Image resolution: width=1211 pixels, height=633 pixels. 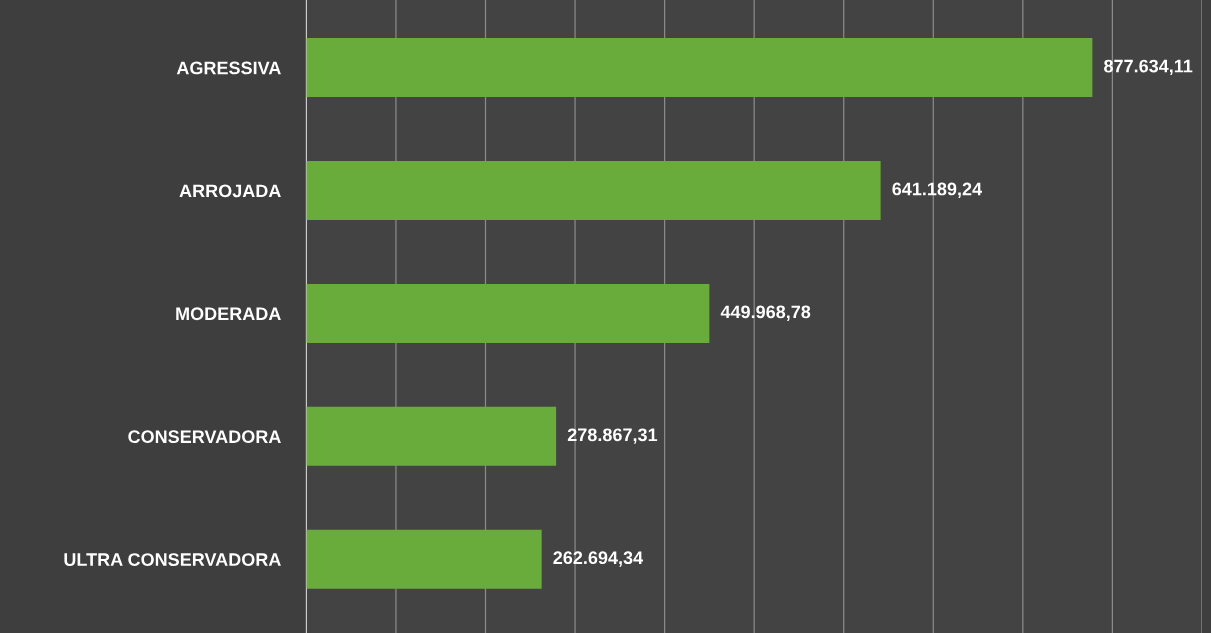 What do you see at coordinates (765, 313) in the screenshot?
I see `data-label: 449.968,78` at bounding box center [765, 313].